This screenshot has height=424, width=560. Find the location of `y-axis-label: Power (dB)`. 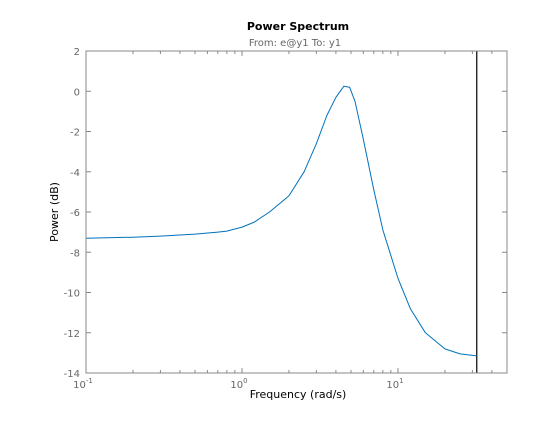

y-axis-label: Power (dB) is located at coordinates (54, 212).